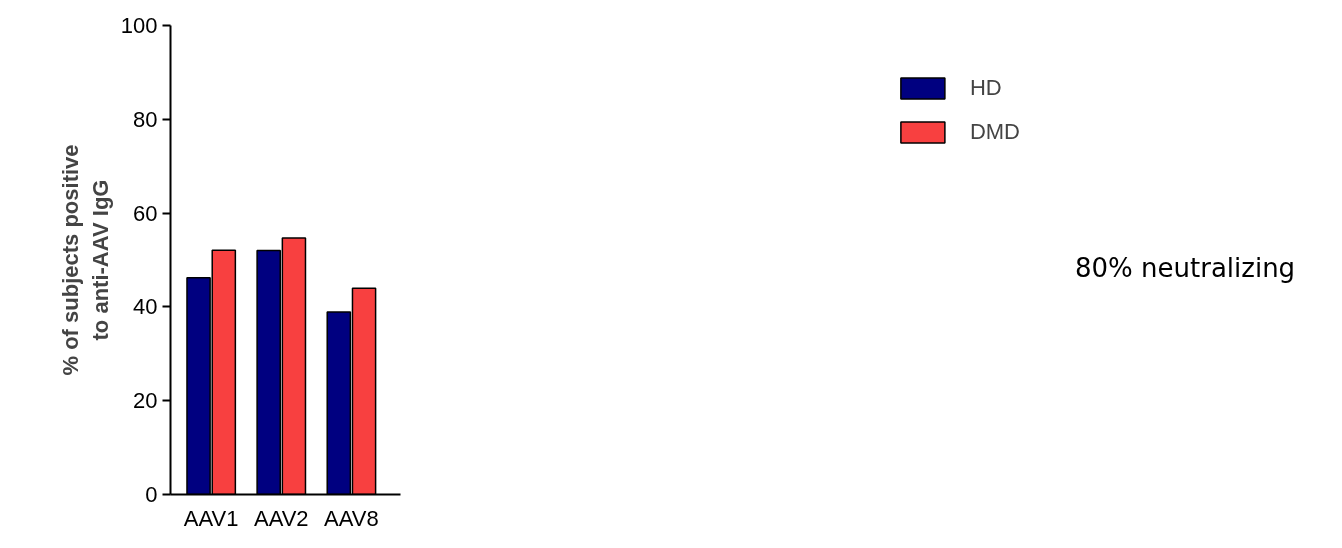  I want to click on y-tick-label: 0, so click(151, 494).